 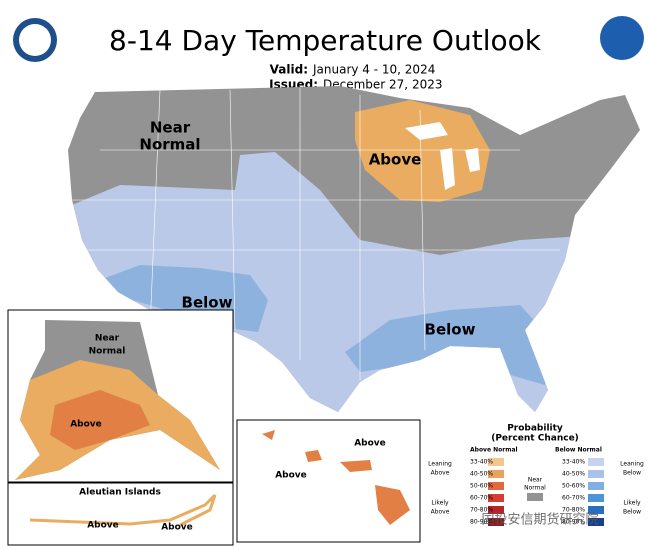 I want to click on conus-label: Normal, so click(x=169, y=145).